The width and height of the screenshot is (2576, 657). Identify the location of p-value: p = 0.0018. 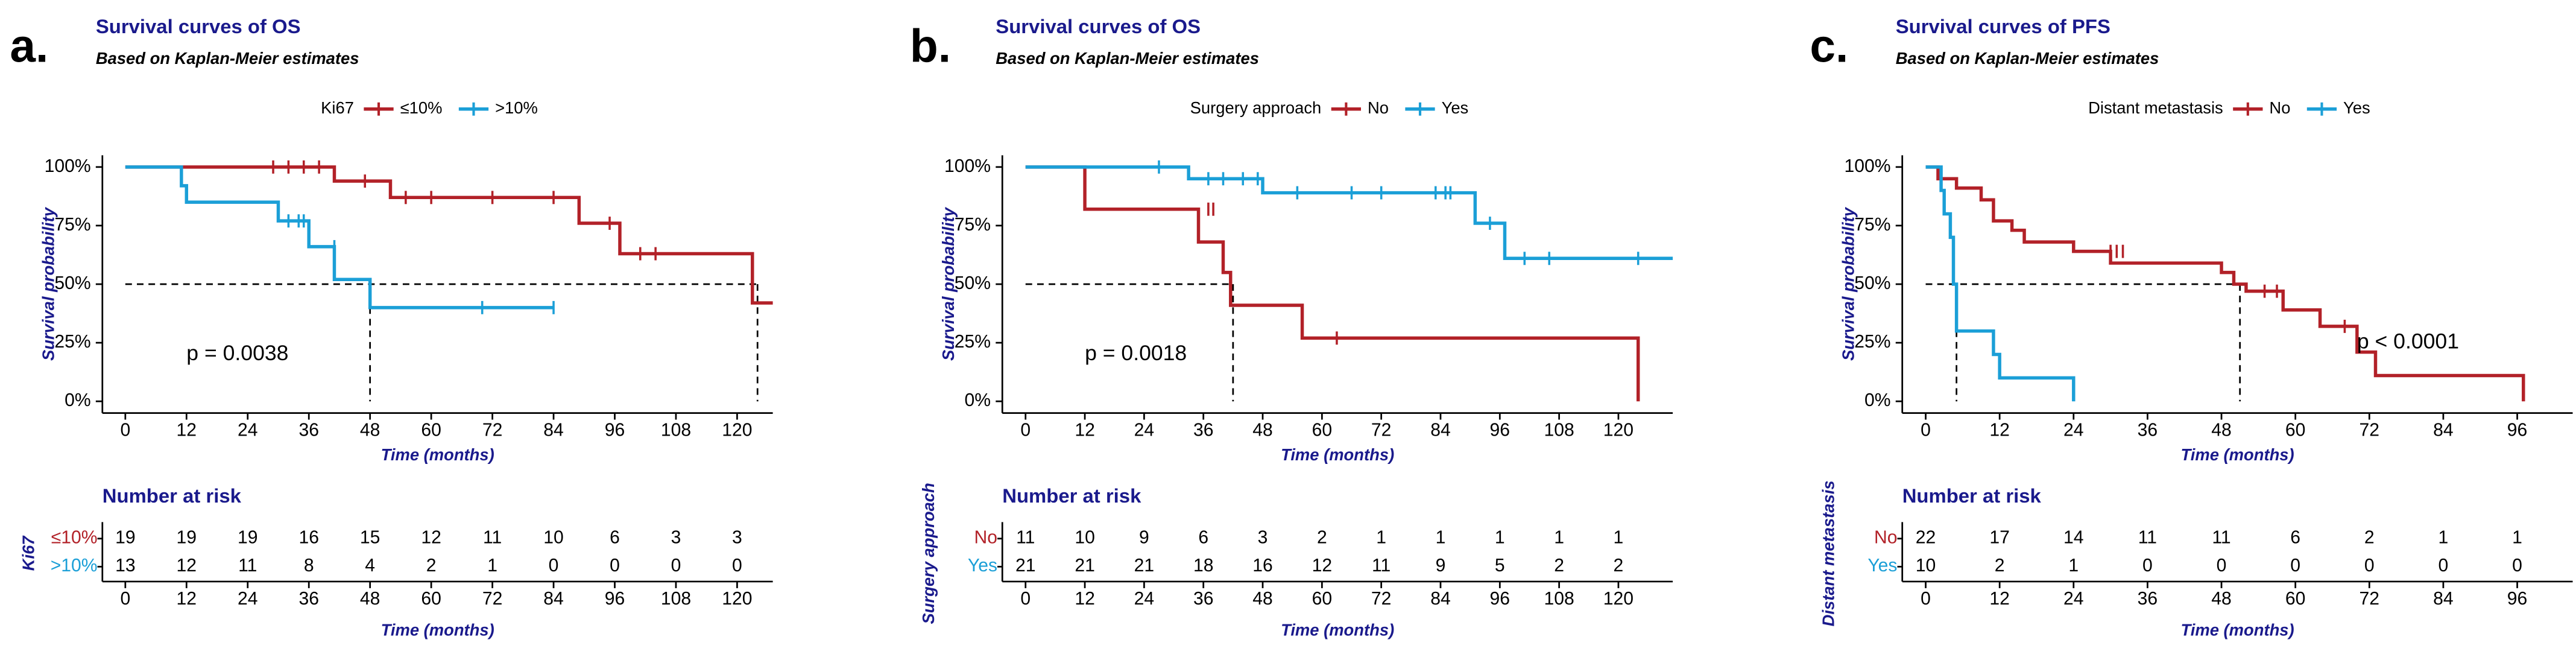
(1136, 353).